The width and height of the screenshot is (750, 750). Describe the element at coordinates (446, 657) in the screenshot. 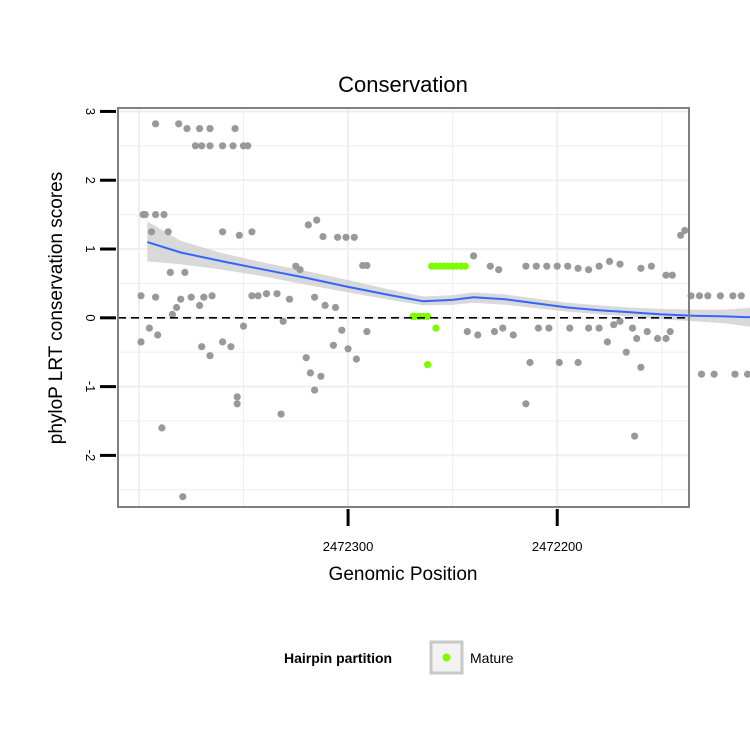

I see `legend-key-mature` at that location.